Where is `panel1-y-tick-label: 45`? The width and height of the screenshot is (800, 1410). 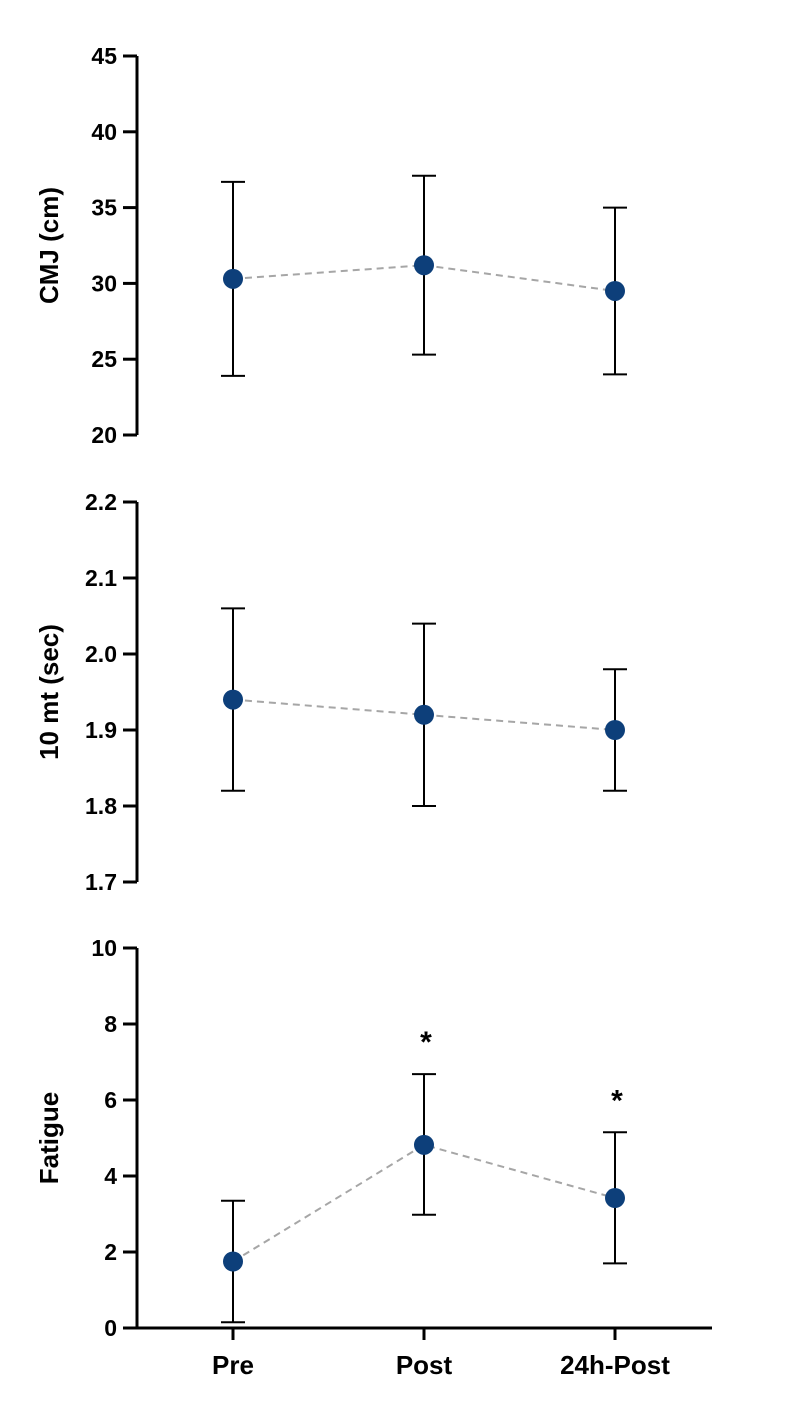 panel1-y-tick-label: 45 is located at coordinates (104, 56).